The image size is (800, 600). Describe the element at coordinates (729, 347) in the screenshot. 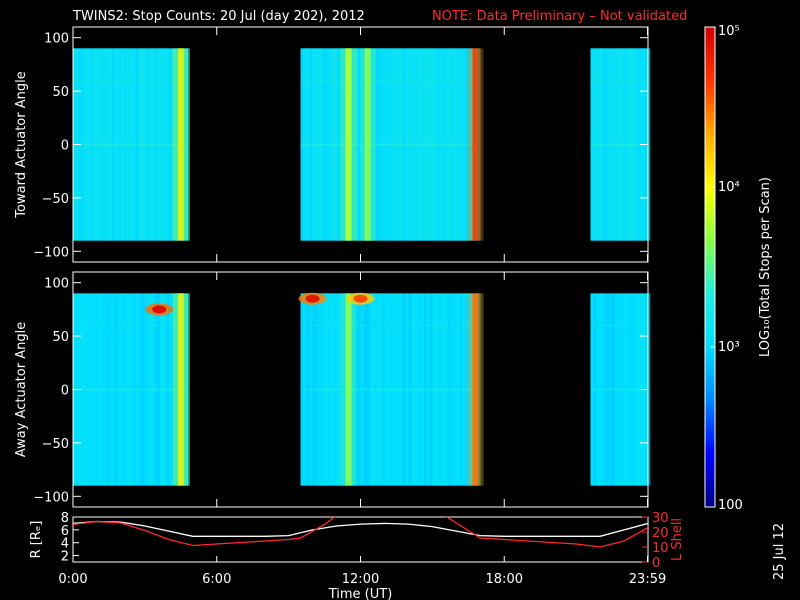

I see `colorbar-tick-label: 10³` at that location.